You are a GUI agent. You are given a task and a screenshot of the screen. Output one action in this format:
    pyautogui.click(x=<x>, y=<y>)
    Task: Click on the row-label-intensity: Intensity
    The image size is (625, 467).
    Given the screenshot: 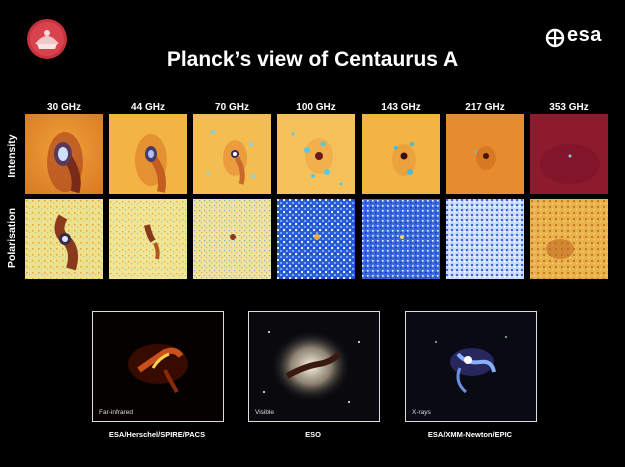 What is the action you would take?
    pyautogui.click(x=12, y=156)
    